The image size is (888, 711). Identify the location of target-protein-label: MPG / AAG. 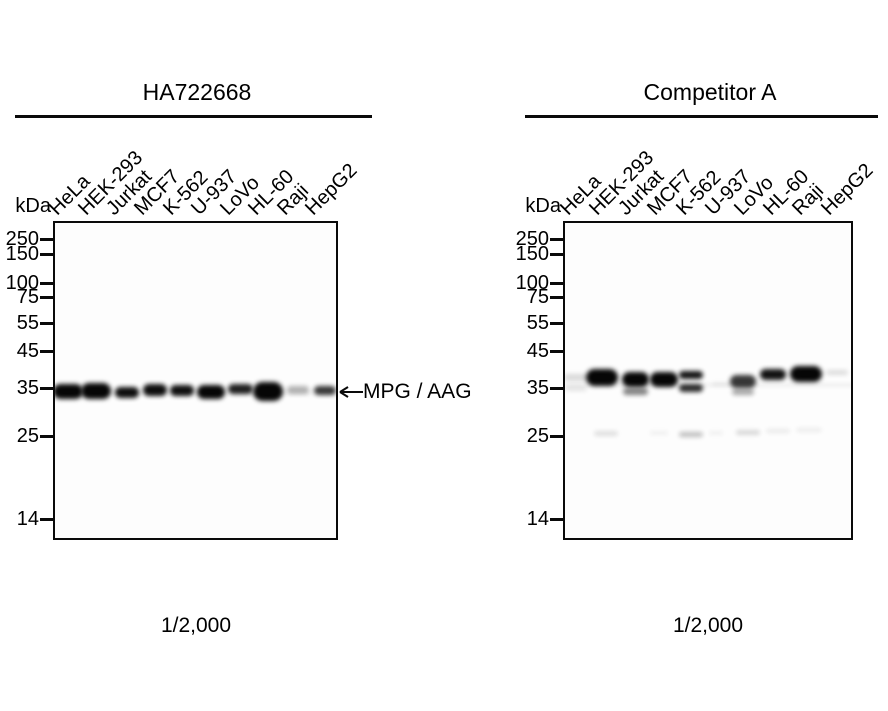
(417, 391).